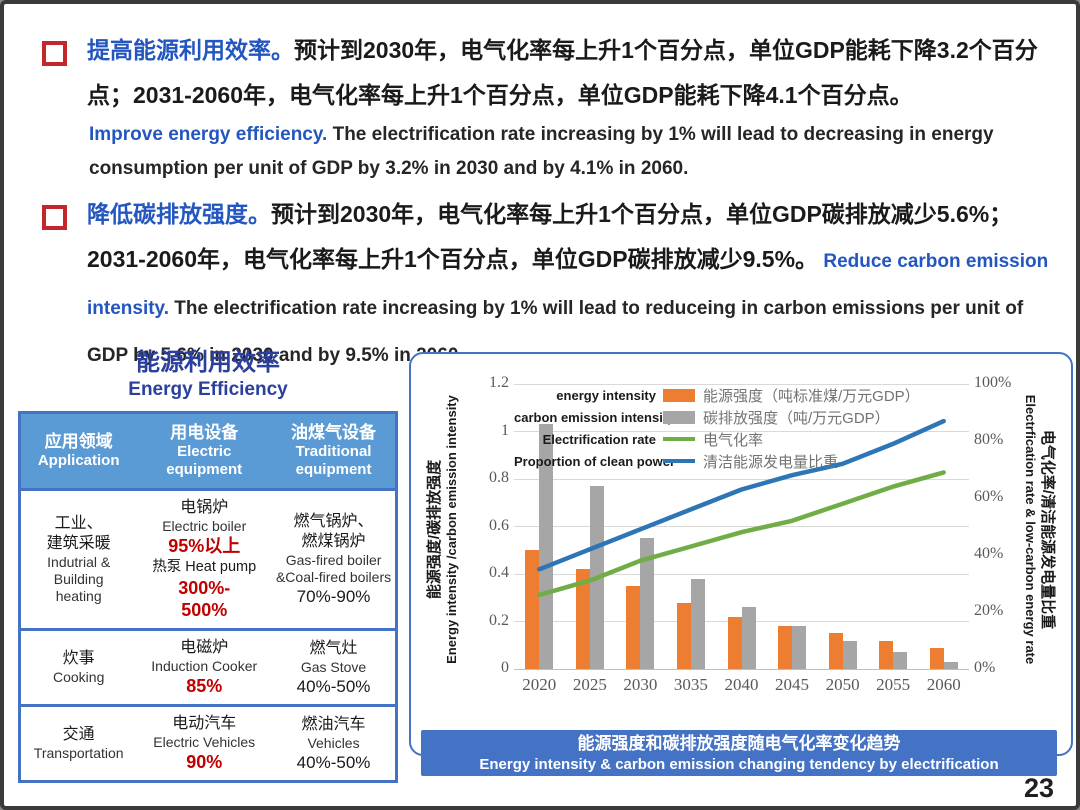 Image resolution: width=1080 pixels, height=810 pixels. I want to click on table-title-zh: 能源利用效率, so click(208, 362).